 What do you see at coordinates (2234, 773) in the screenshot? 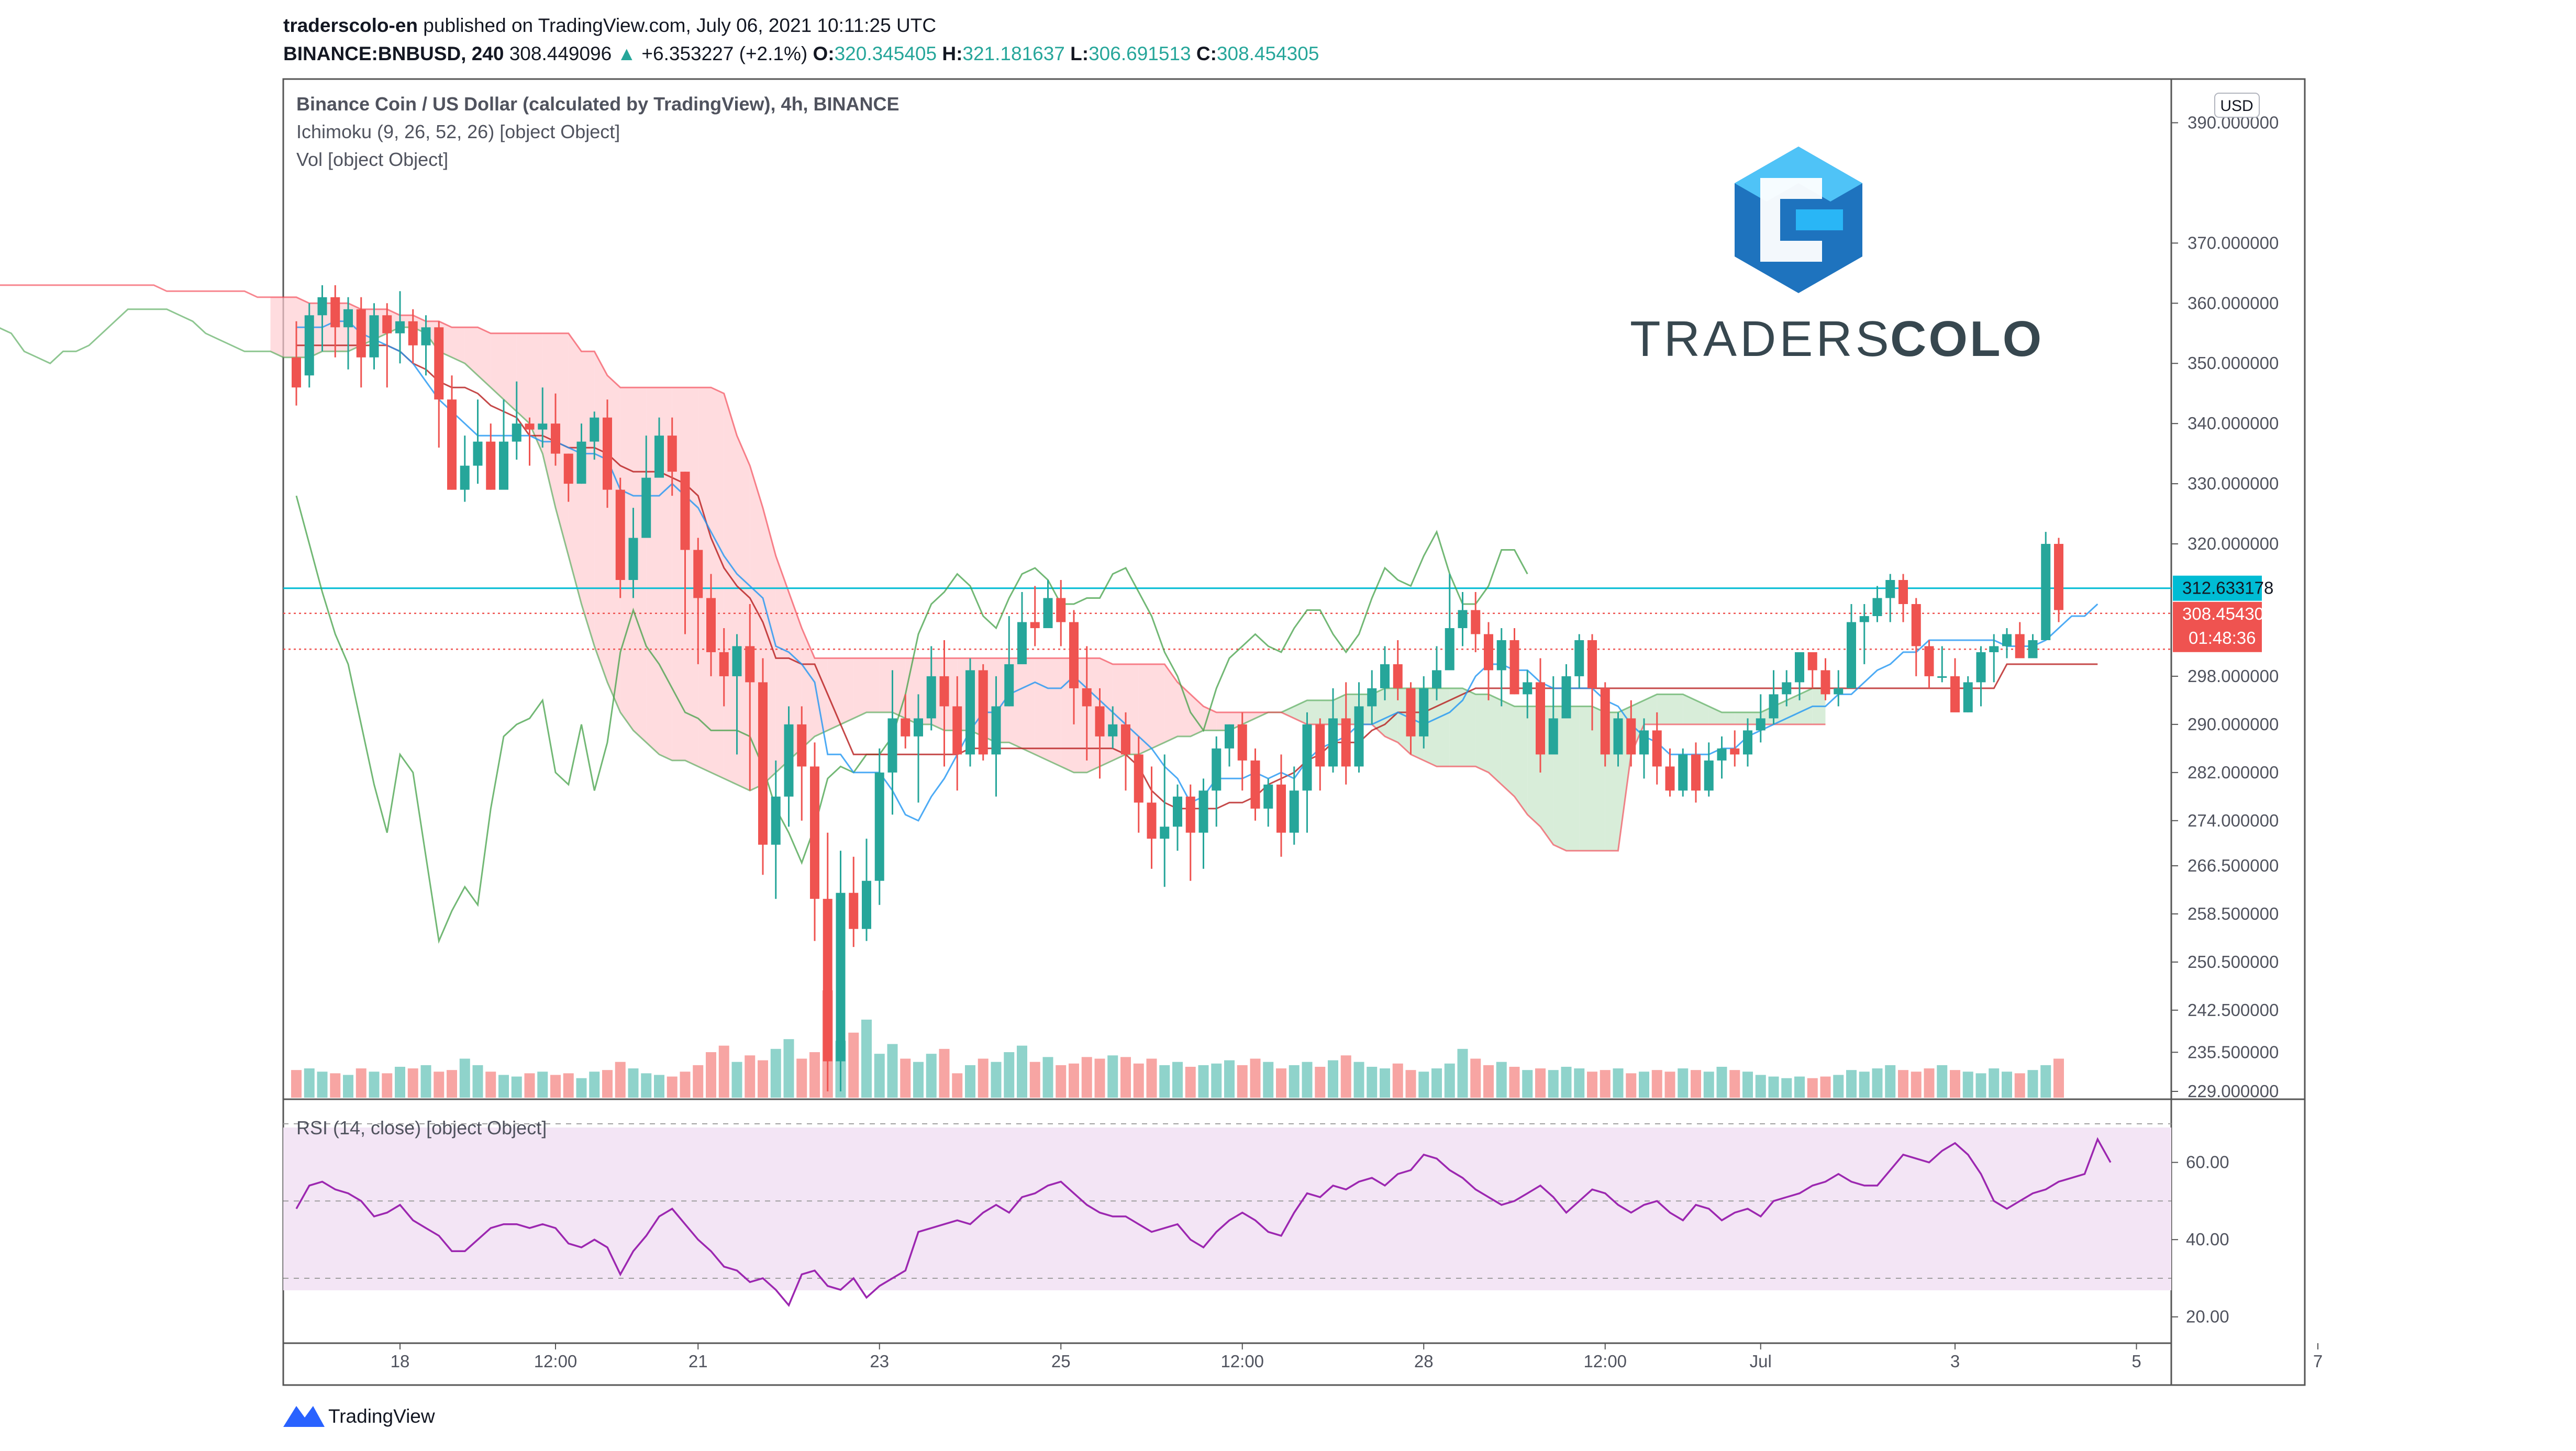
I see `price-tick-label: 282.000000` at bounding box center [2234, 773].